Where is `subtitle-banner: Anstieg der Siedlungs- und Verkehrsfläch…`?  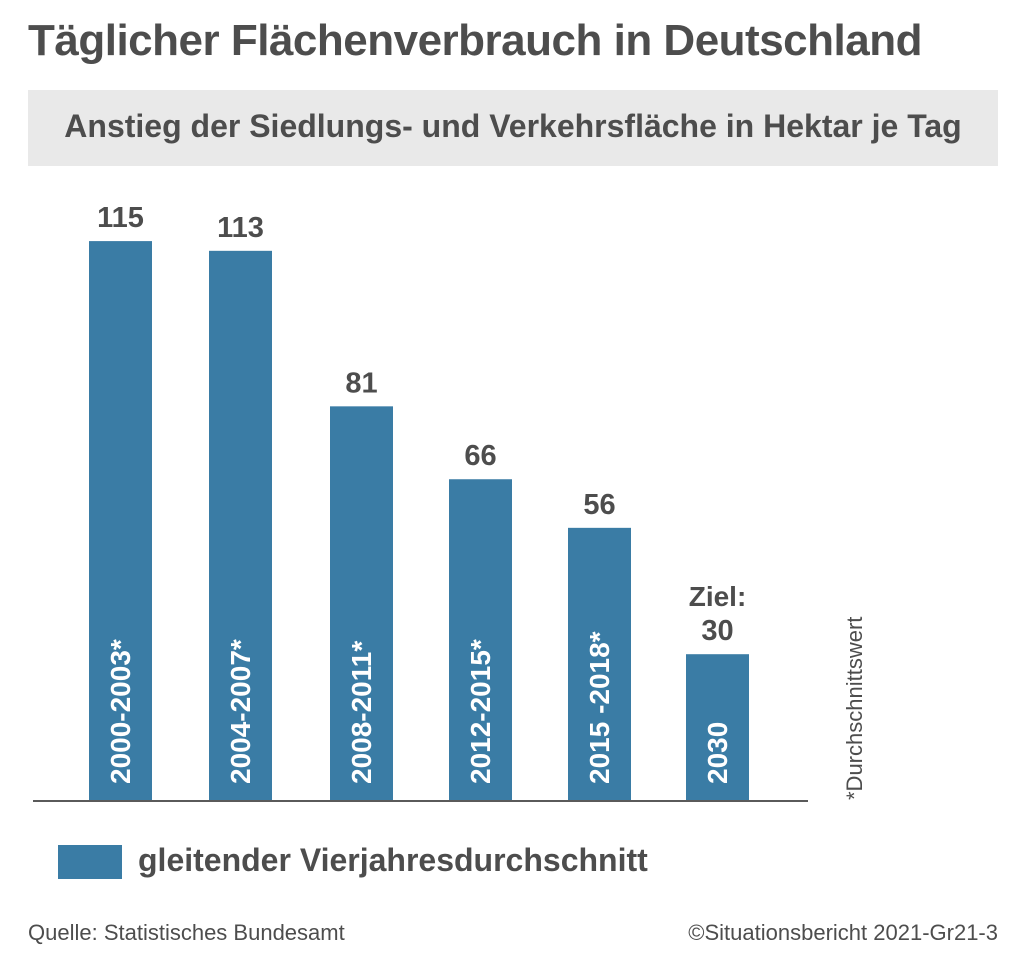 subtitle-banner: Anstieg der Siedlungs- und Verkehrsfläch… is located at coordinates (513, 128).